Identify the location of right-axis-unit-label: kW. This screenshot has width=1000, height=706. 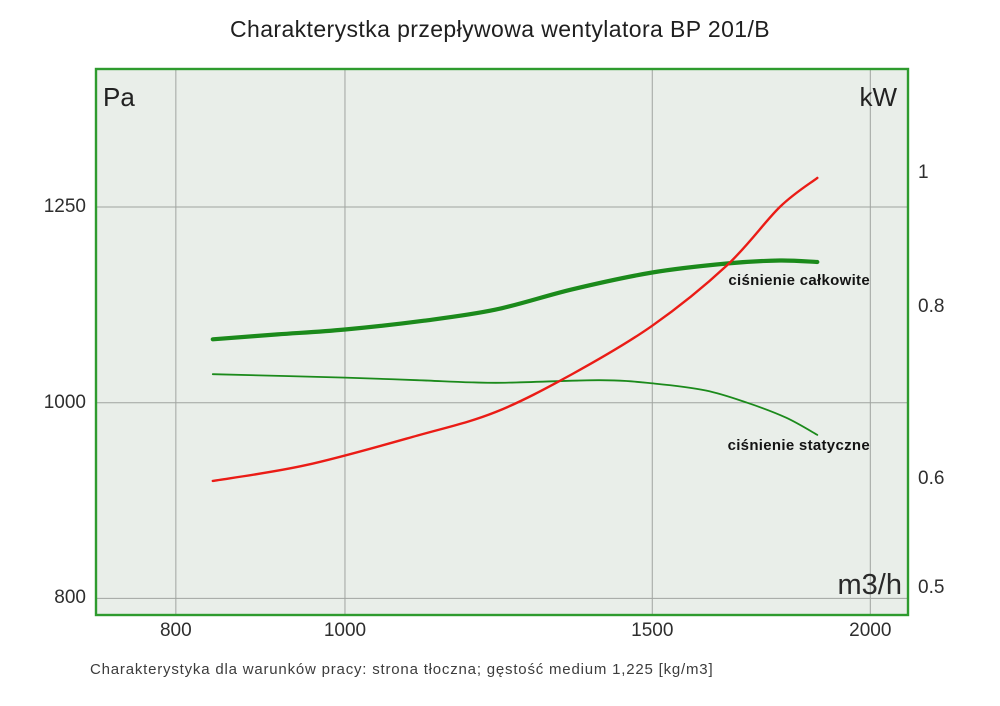
(878, 97).